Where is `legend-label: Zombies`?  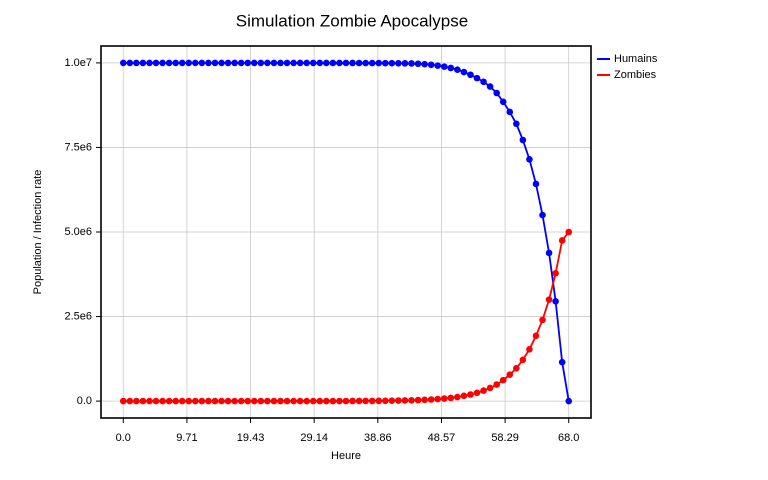 legend-label: Zombies is located at coordinates (635, 75).